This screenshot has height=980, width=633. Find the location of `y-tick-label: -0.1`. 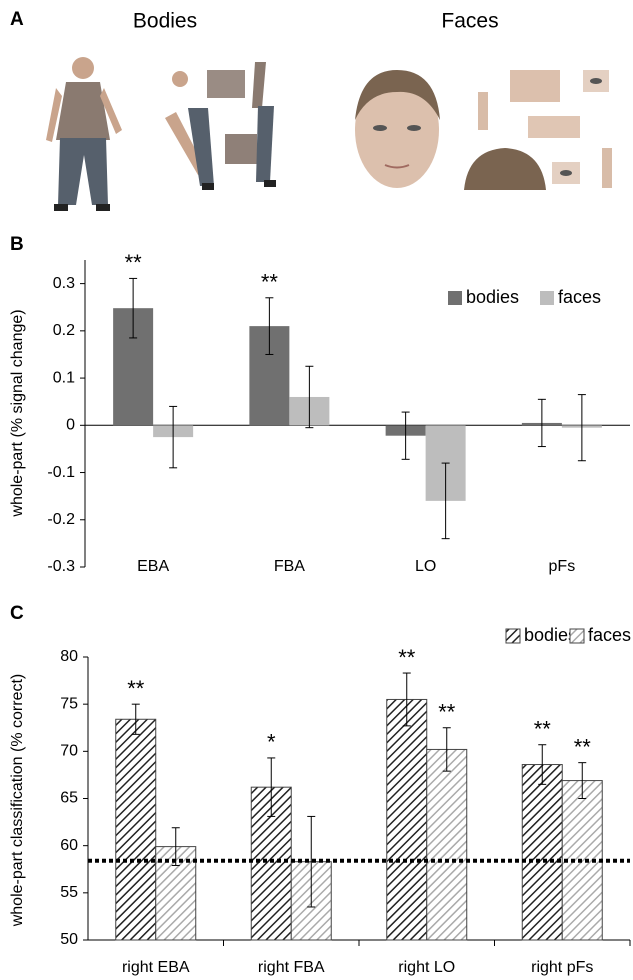

y-tick-label: -0.1 is located at coordinates (61, 472).